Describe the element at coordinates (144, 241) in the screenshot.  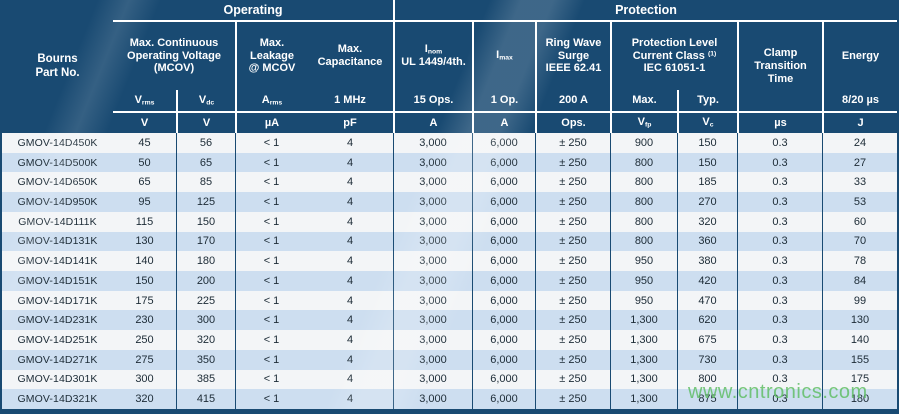
I see `cell-vrms: 130` at that location.